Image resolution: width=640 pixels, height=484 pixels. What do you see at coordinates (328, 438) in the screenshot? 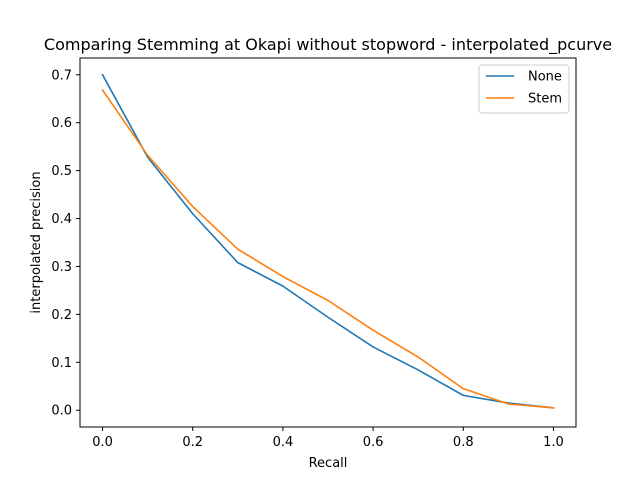
I see `x-axis: 0.0 0.2 0.4 0.6 0.8 1.0` at bounding box center [328, 438].